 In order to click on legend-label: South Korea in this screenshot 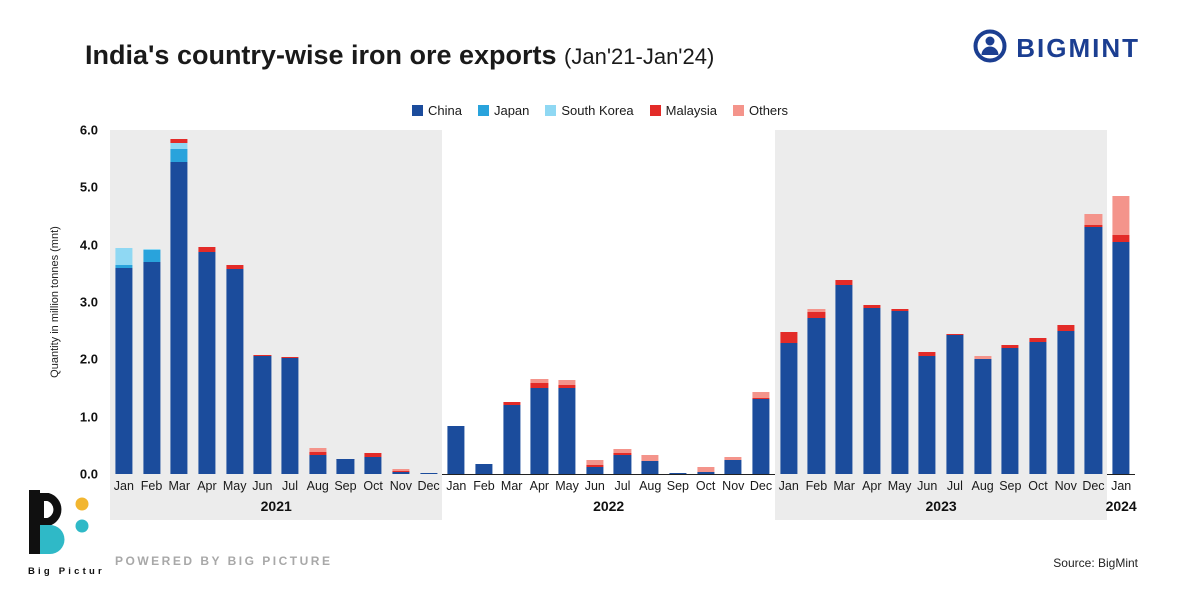, I will do `click(597, 110)`.